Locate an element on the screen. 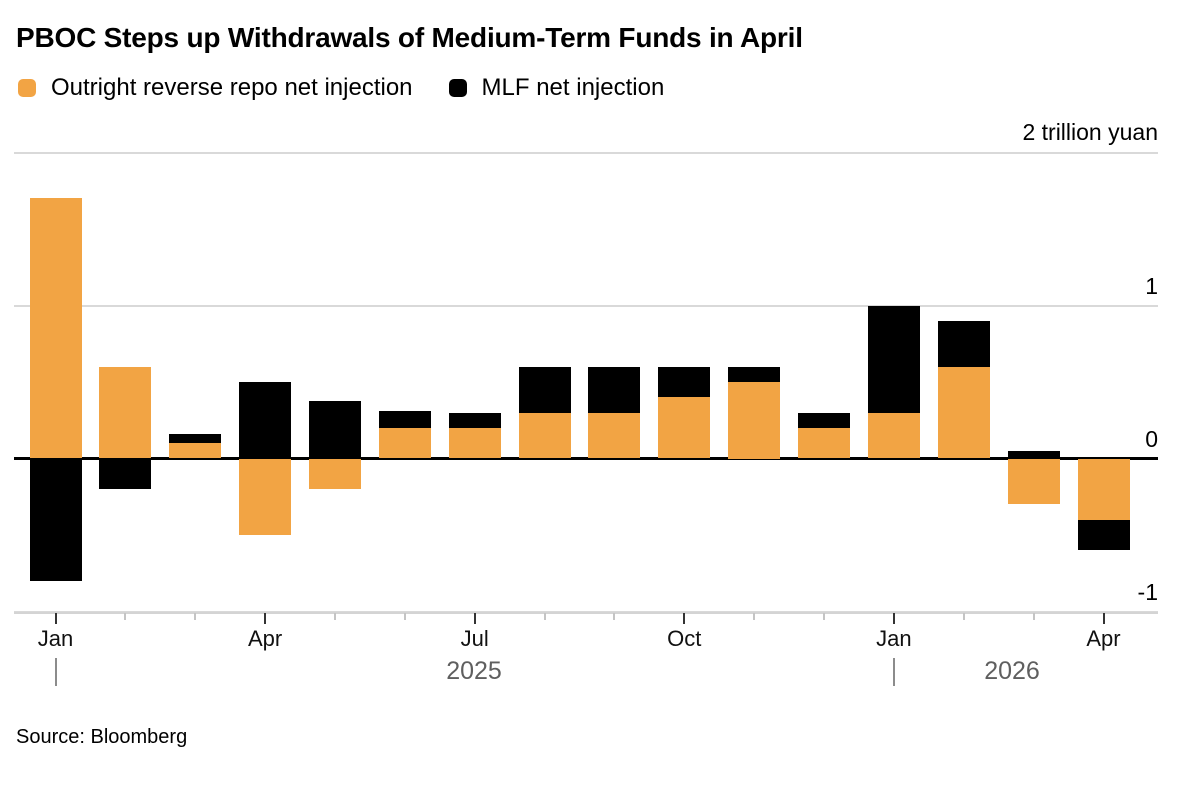 This screenshot has width=1200, height=790. gridline-y--1 is located at coordinates (586, 611).